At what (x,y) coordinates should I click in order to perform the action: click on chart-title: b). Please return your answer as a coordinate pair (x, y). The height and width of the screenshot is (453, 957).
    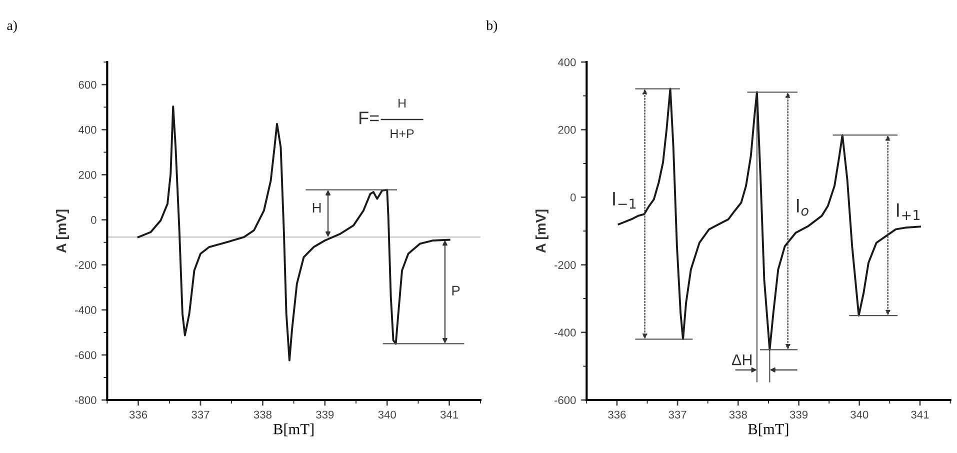
    Looking at the image, I should click on (492, 26).